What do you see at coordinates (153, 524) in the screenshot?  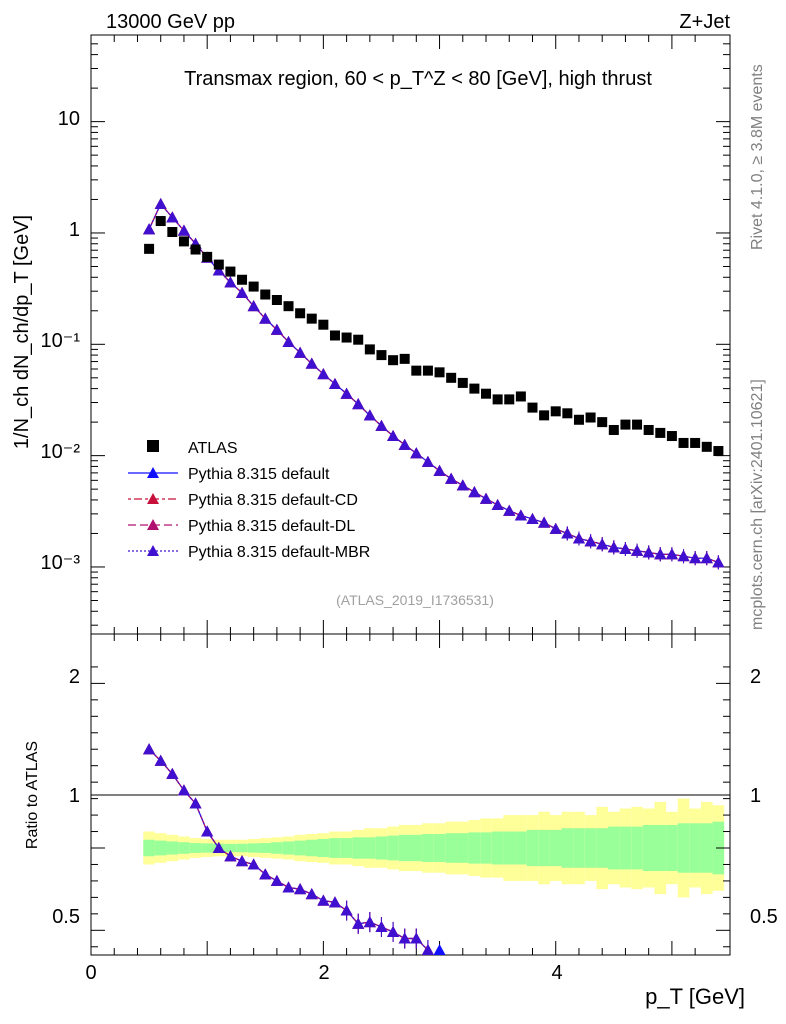 I see `legend-marker-dl` at bounding box center [153, 524].